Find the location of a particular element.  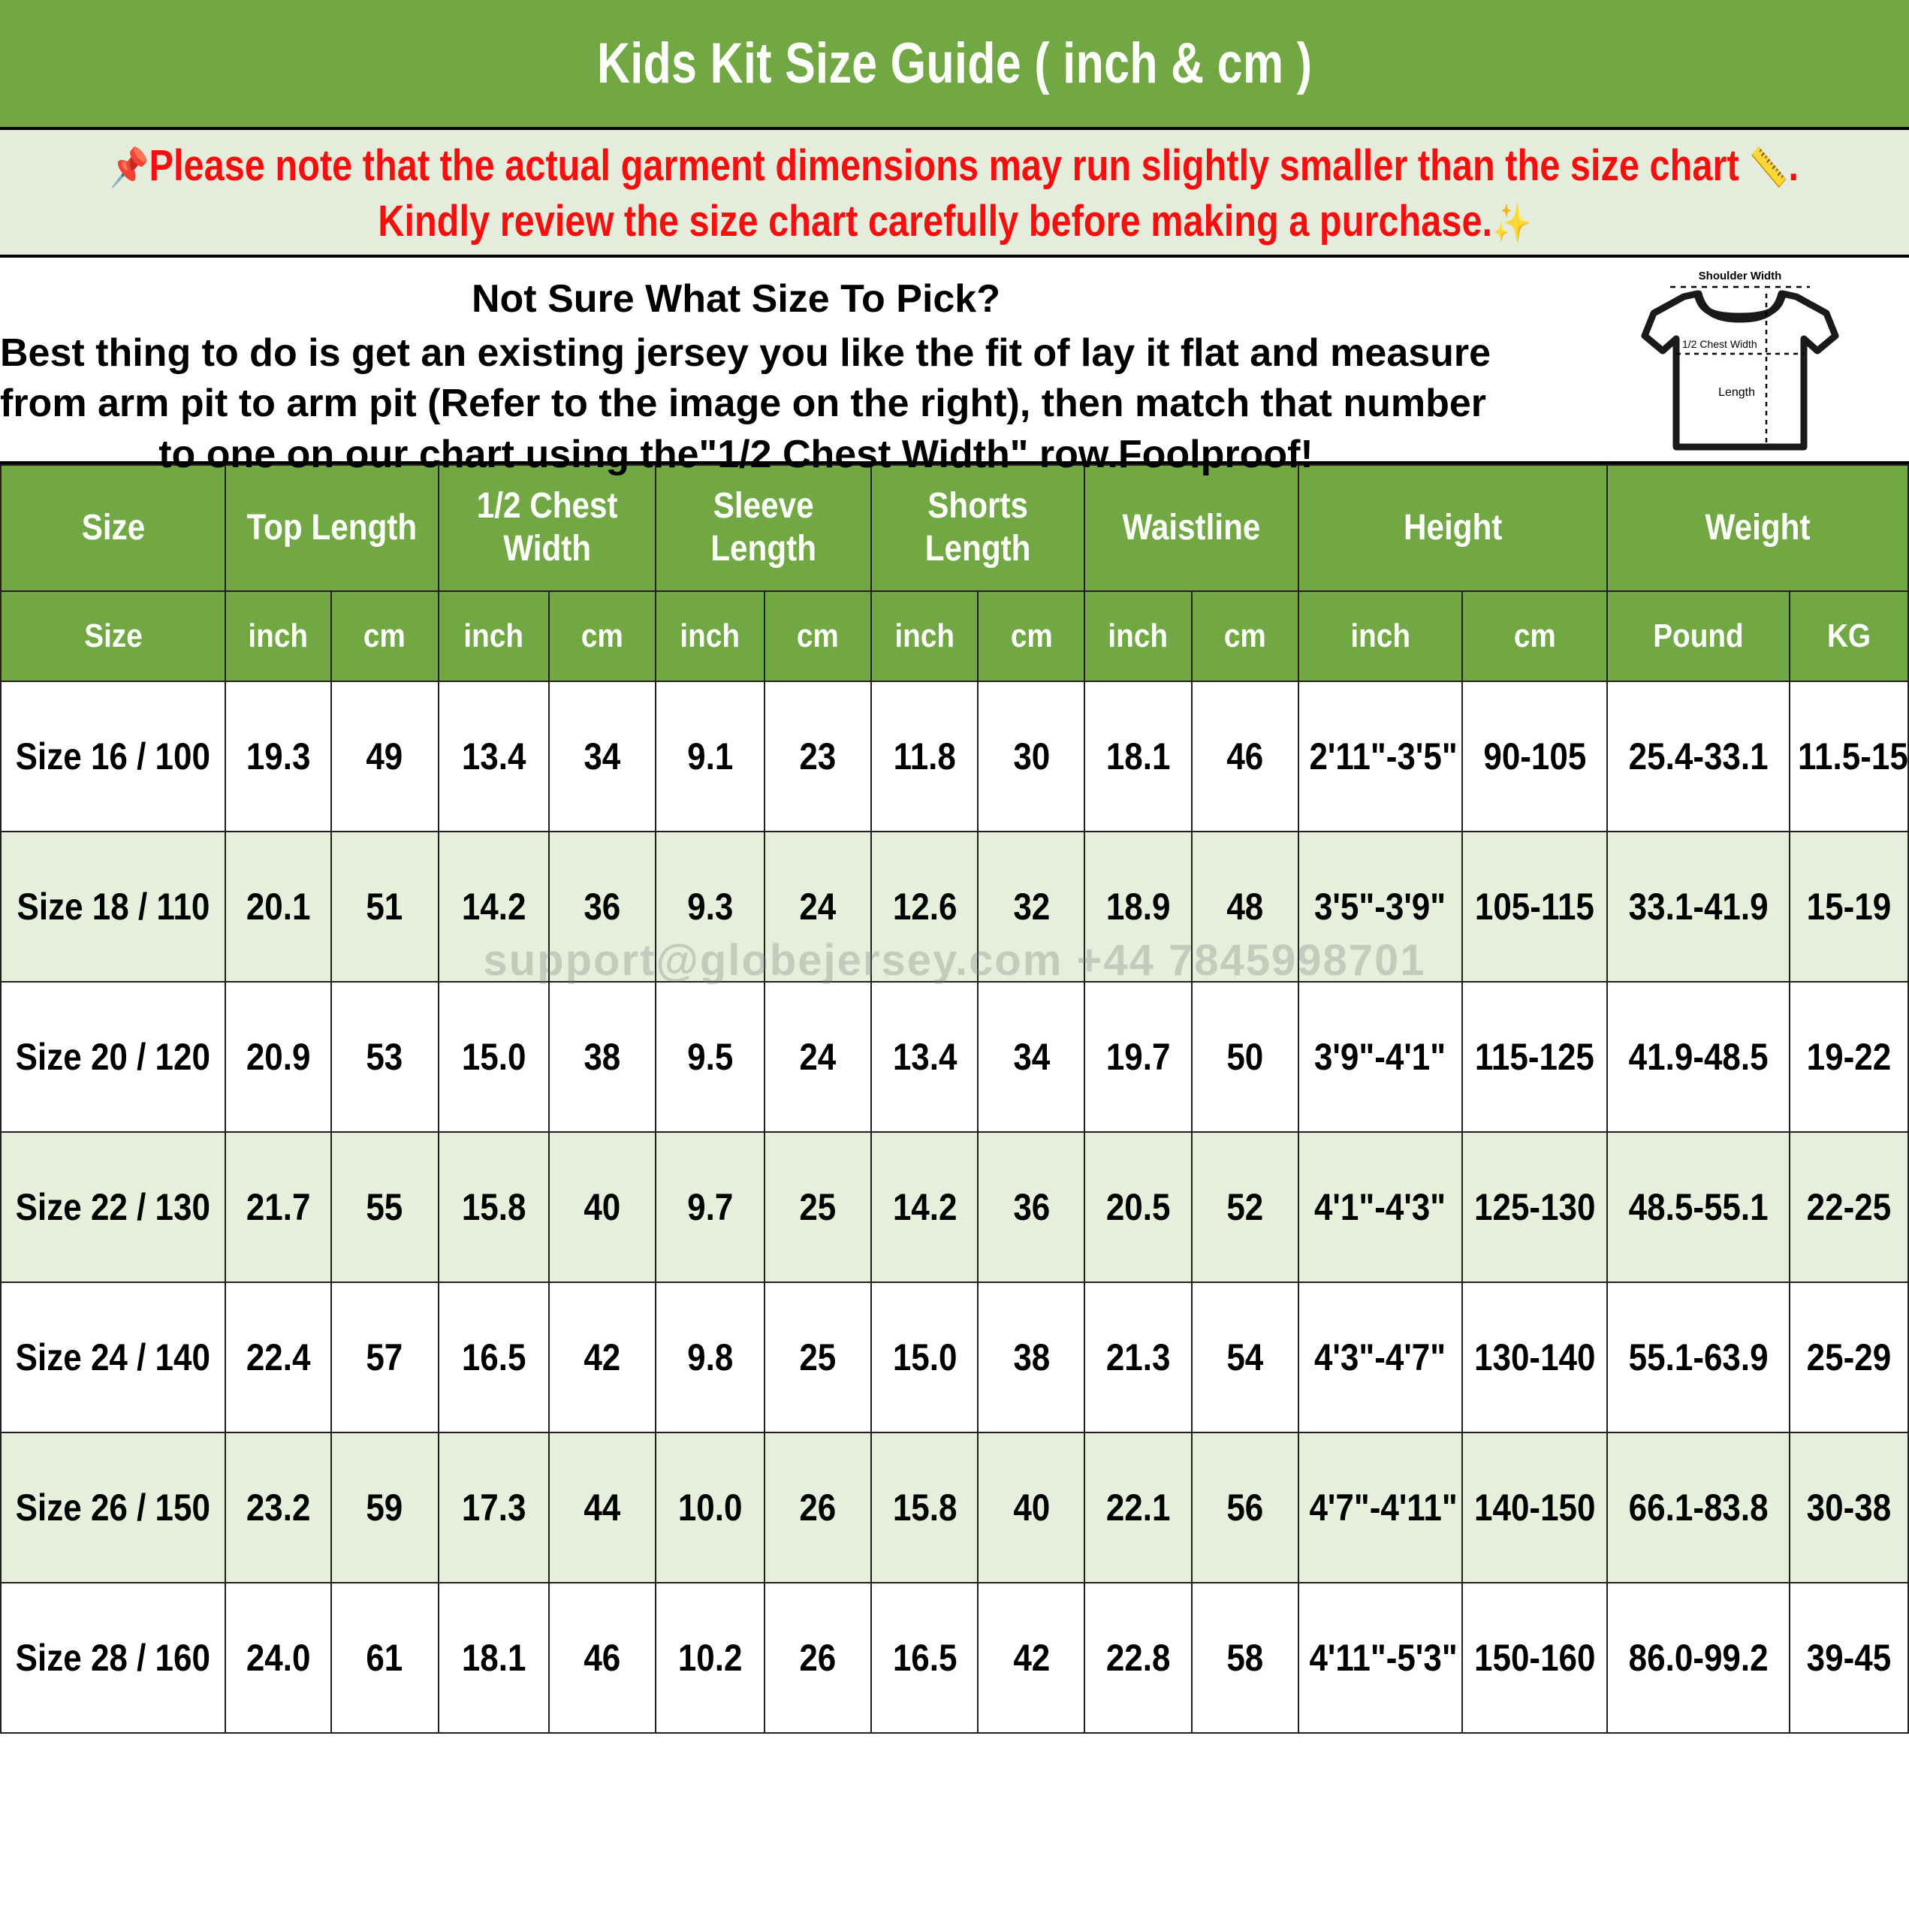

measurement-cell: 25-29 is located at coordinates (1849, 1357).